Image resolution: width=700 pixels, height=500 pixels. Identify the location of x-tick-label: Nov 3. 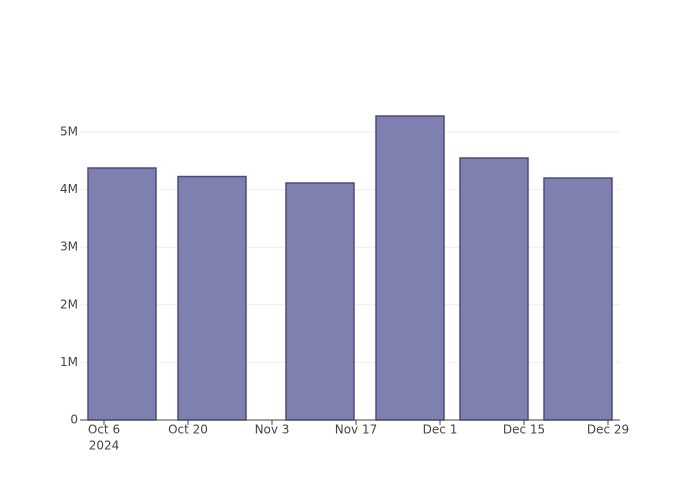
(272, 430).